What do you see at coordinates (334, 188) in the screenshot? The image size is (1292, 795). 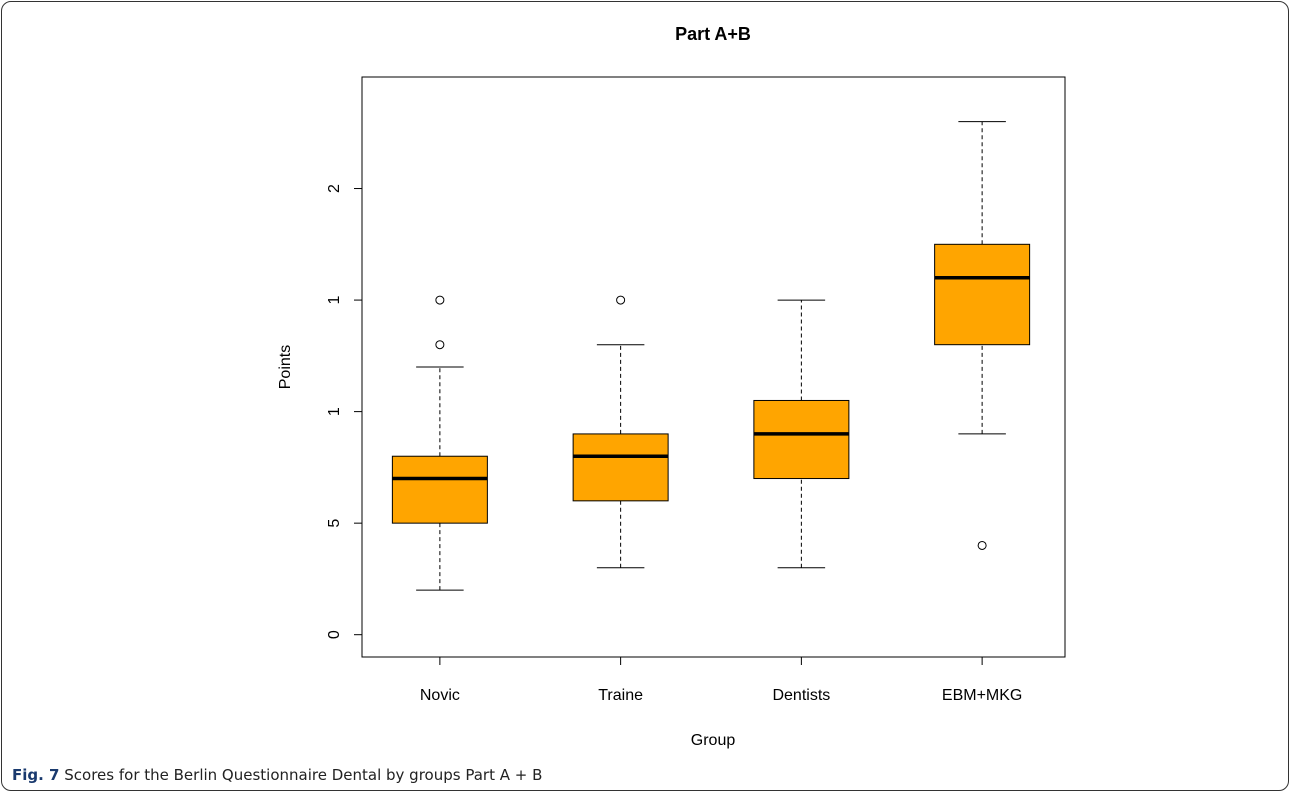 I see `y-tick-label: 2` at bounding box center [334, 188].